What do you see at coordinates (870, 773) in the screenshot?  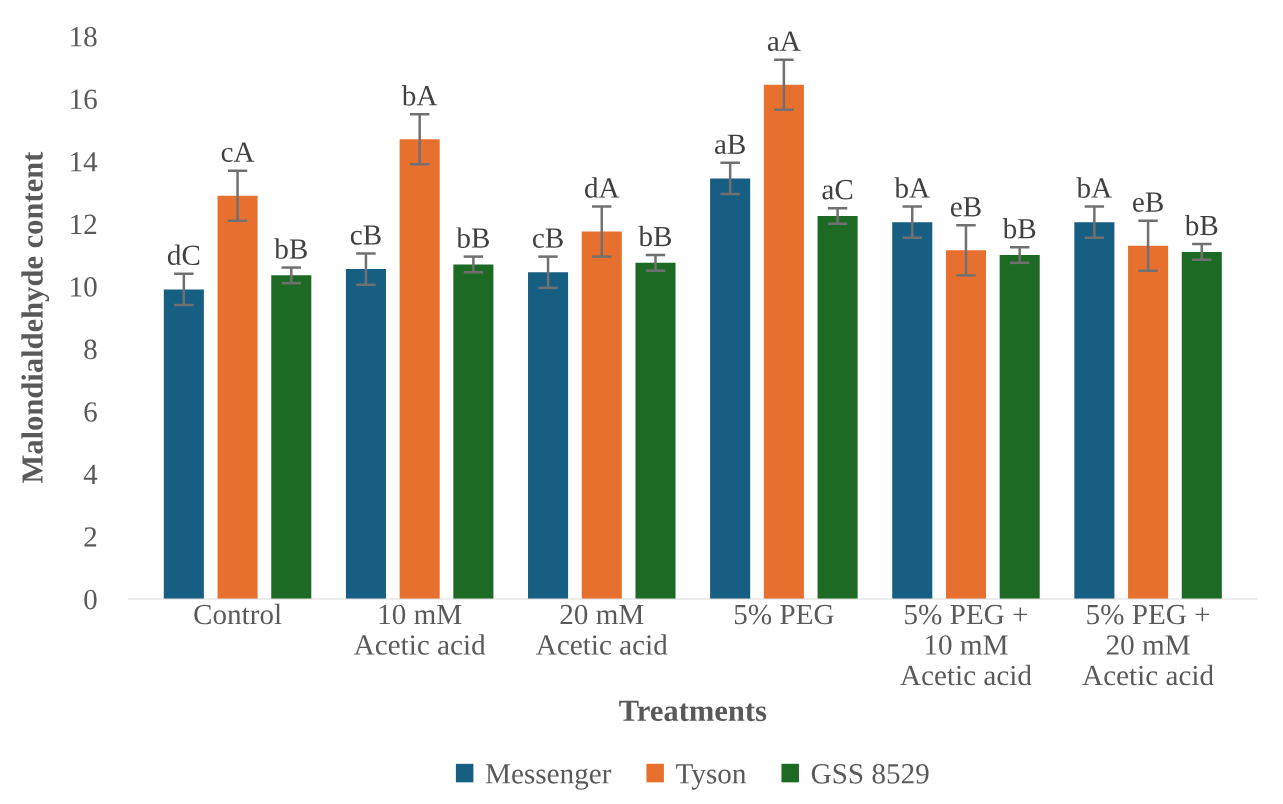 I see `legend-label: GSS 8529` at bounding box center [870, 773].